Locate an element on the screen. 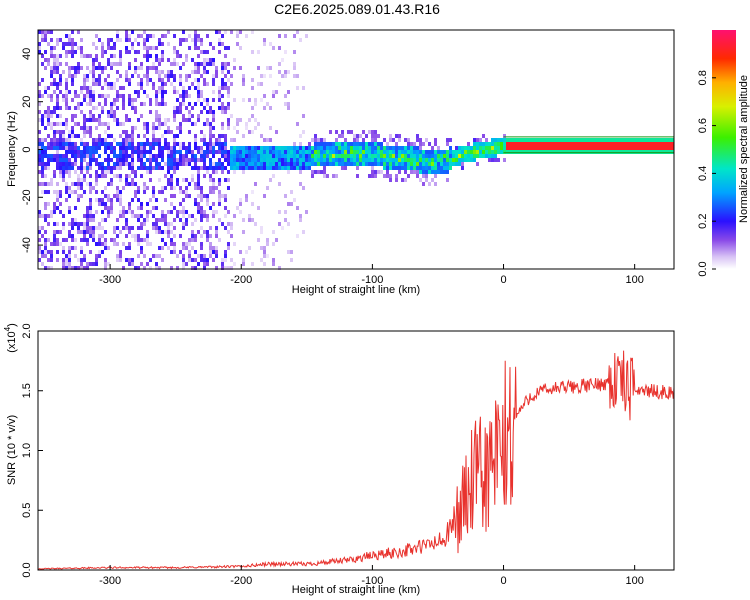  snr-x-tick-label: -300 is located at coordinates (110, 581).